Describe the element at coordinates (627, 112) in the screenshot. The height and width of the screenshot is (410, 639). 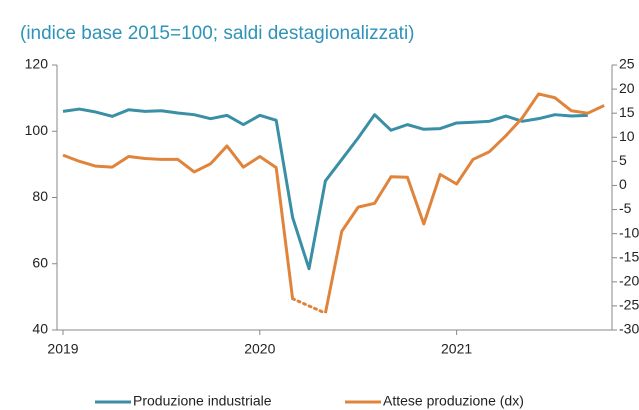
I see `y2-tick-label: 15` at that location.